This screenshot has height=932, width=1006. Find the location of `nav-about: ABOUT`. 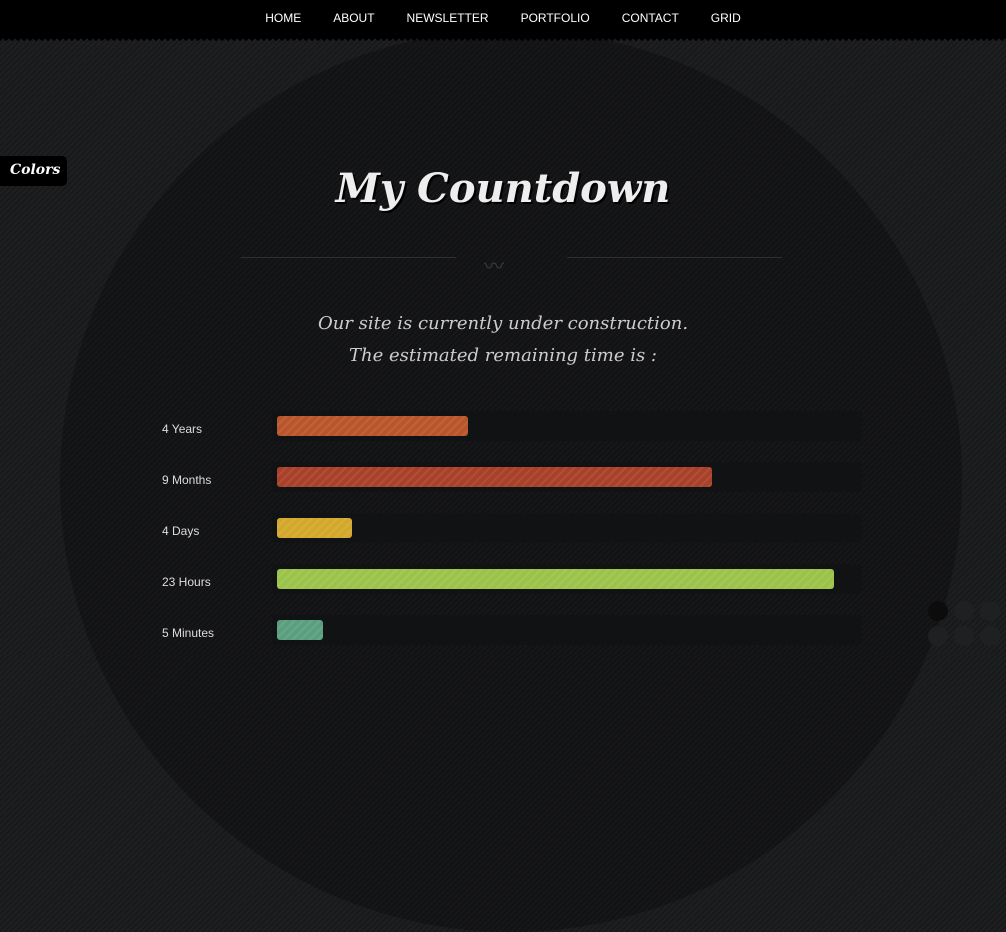

nav-about: ABOUT is located at coordinates (354, 18).